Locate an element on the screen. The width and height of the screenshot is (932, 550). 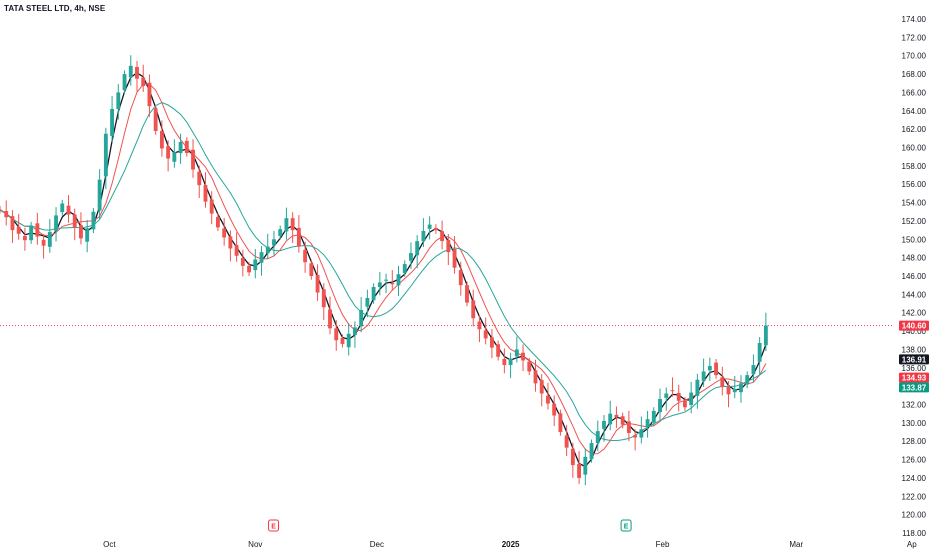
time-tick-label: Dec is located at coordinates (377, 544).